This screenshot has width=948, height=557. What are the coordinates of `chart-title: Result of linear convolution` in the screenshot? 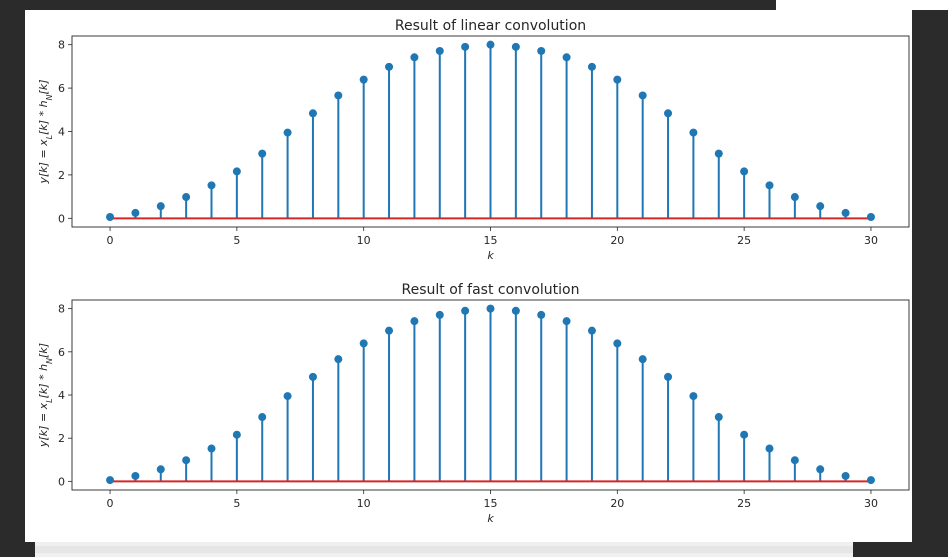 It's located at (490, 26).